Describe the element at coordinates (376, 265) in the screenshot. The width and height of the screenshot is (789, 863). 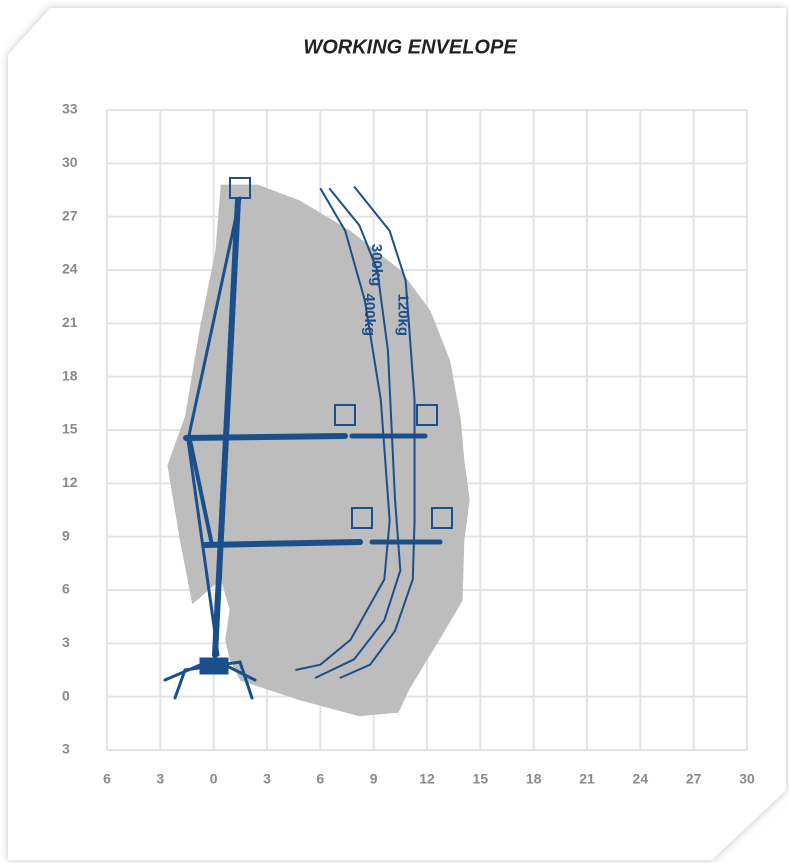
I see `load-label: 300kg` at that location.